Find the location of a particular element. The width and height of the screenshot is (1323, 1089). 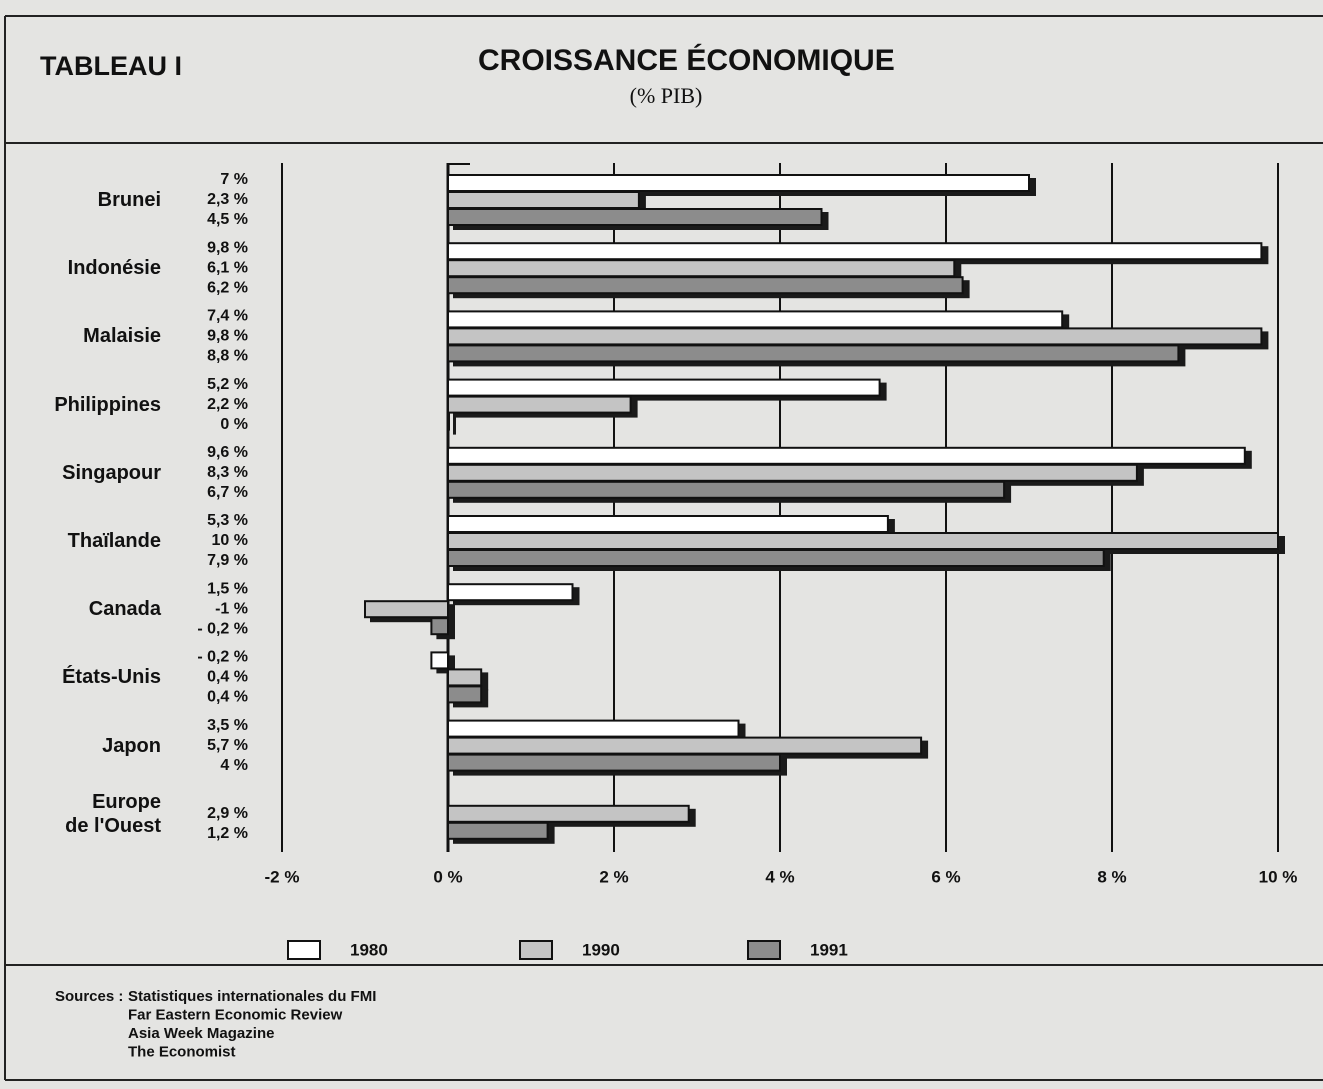

sources-label: Sources : is located at coordinates (89, 996).